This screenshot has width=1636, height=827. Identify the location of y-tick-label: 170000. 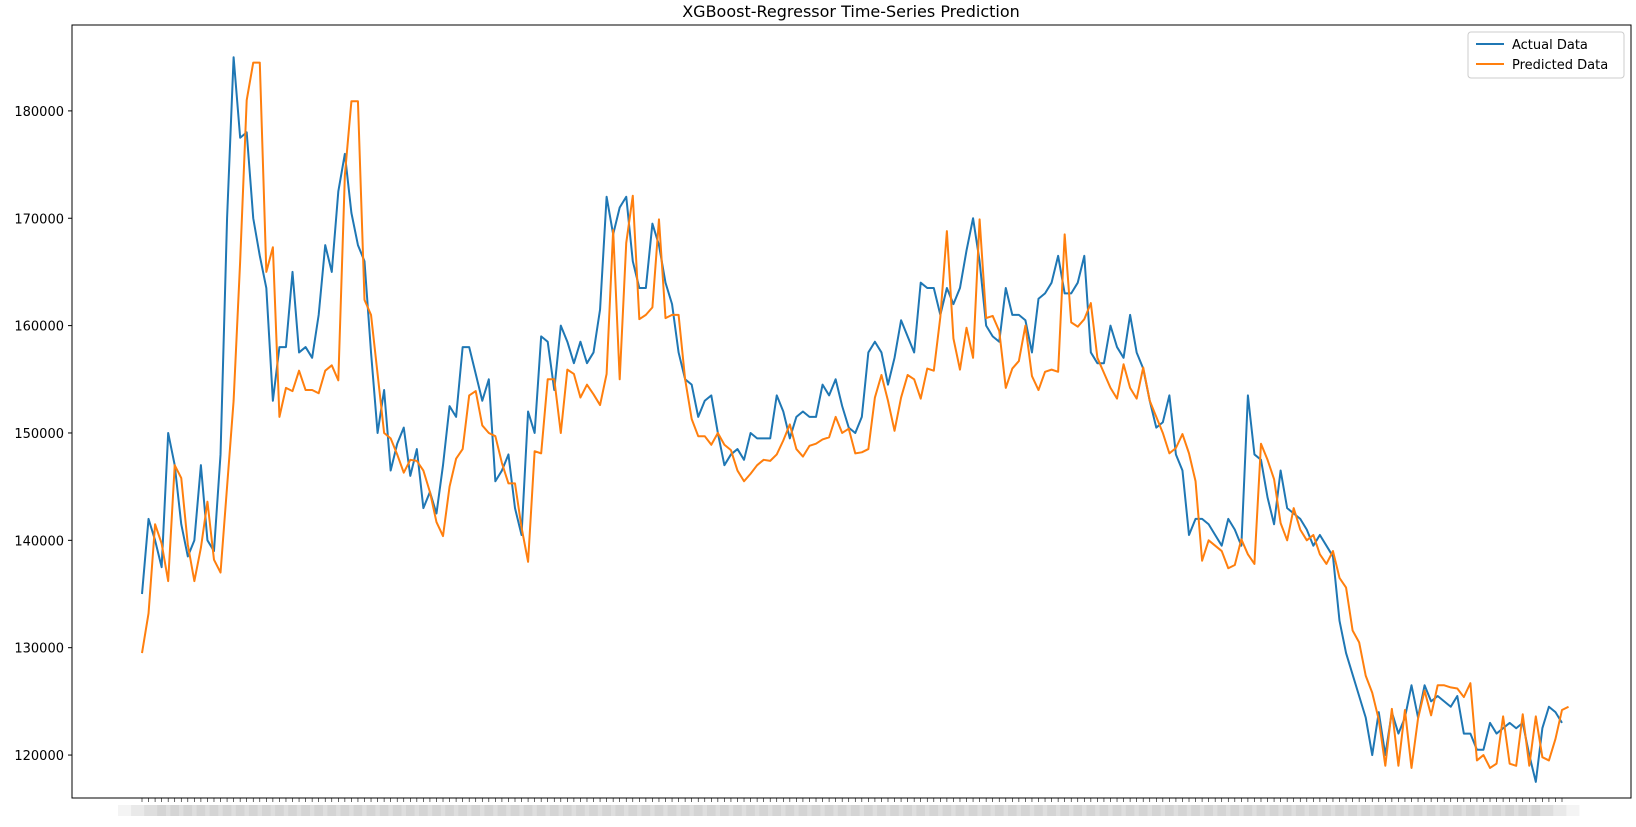
(39, 219).